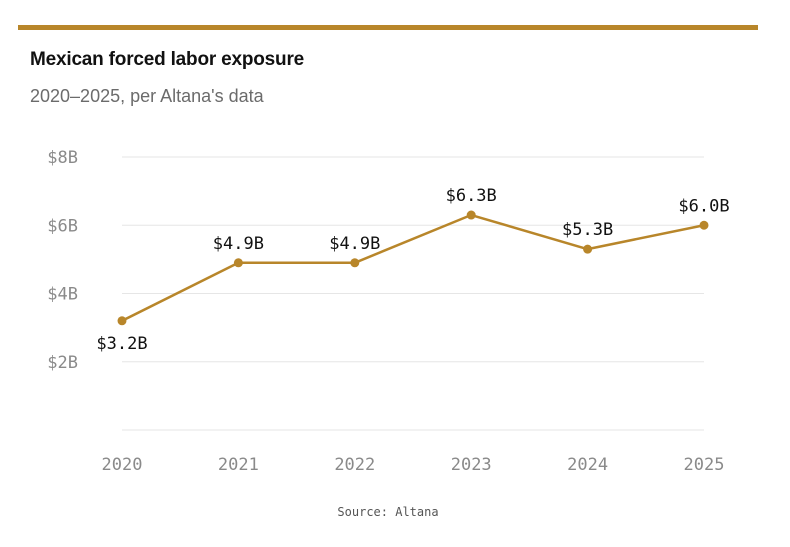 The height and width of the screenshot is (547, 790). I want to click on series-line-group, so click(413, 268).